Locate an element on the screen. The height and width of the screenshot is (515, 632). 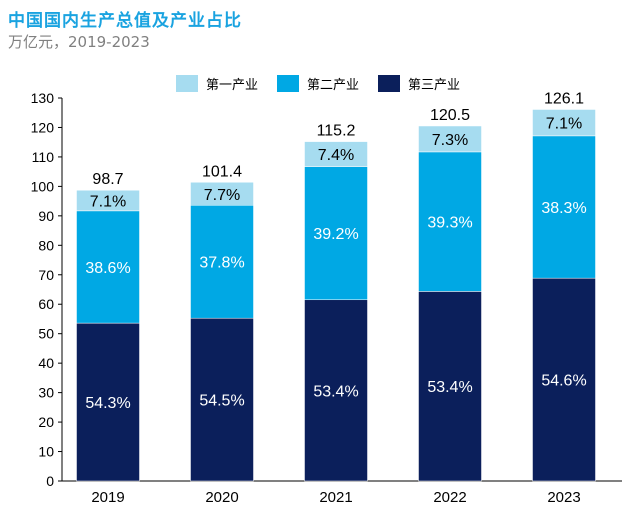
y-tick-label: 70 is located at coordinates (46, 275).